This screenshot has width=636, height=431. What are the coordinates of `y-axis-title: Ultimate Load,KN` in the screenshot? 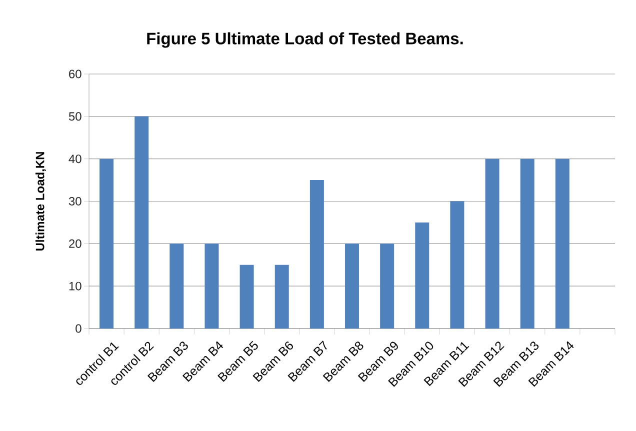 It's located at (40, 201).